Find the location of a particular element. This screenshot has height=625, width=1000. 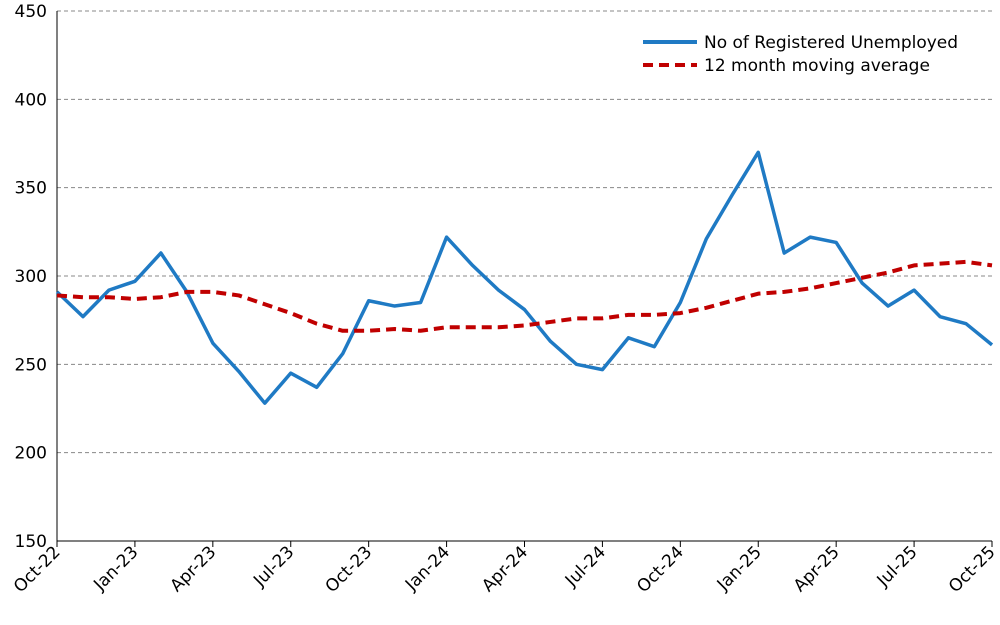

x-tick-label: Oct-25 is located at coordinates (972, 569).